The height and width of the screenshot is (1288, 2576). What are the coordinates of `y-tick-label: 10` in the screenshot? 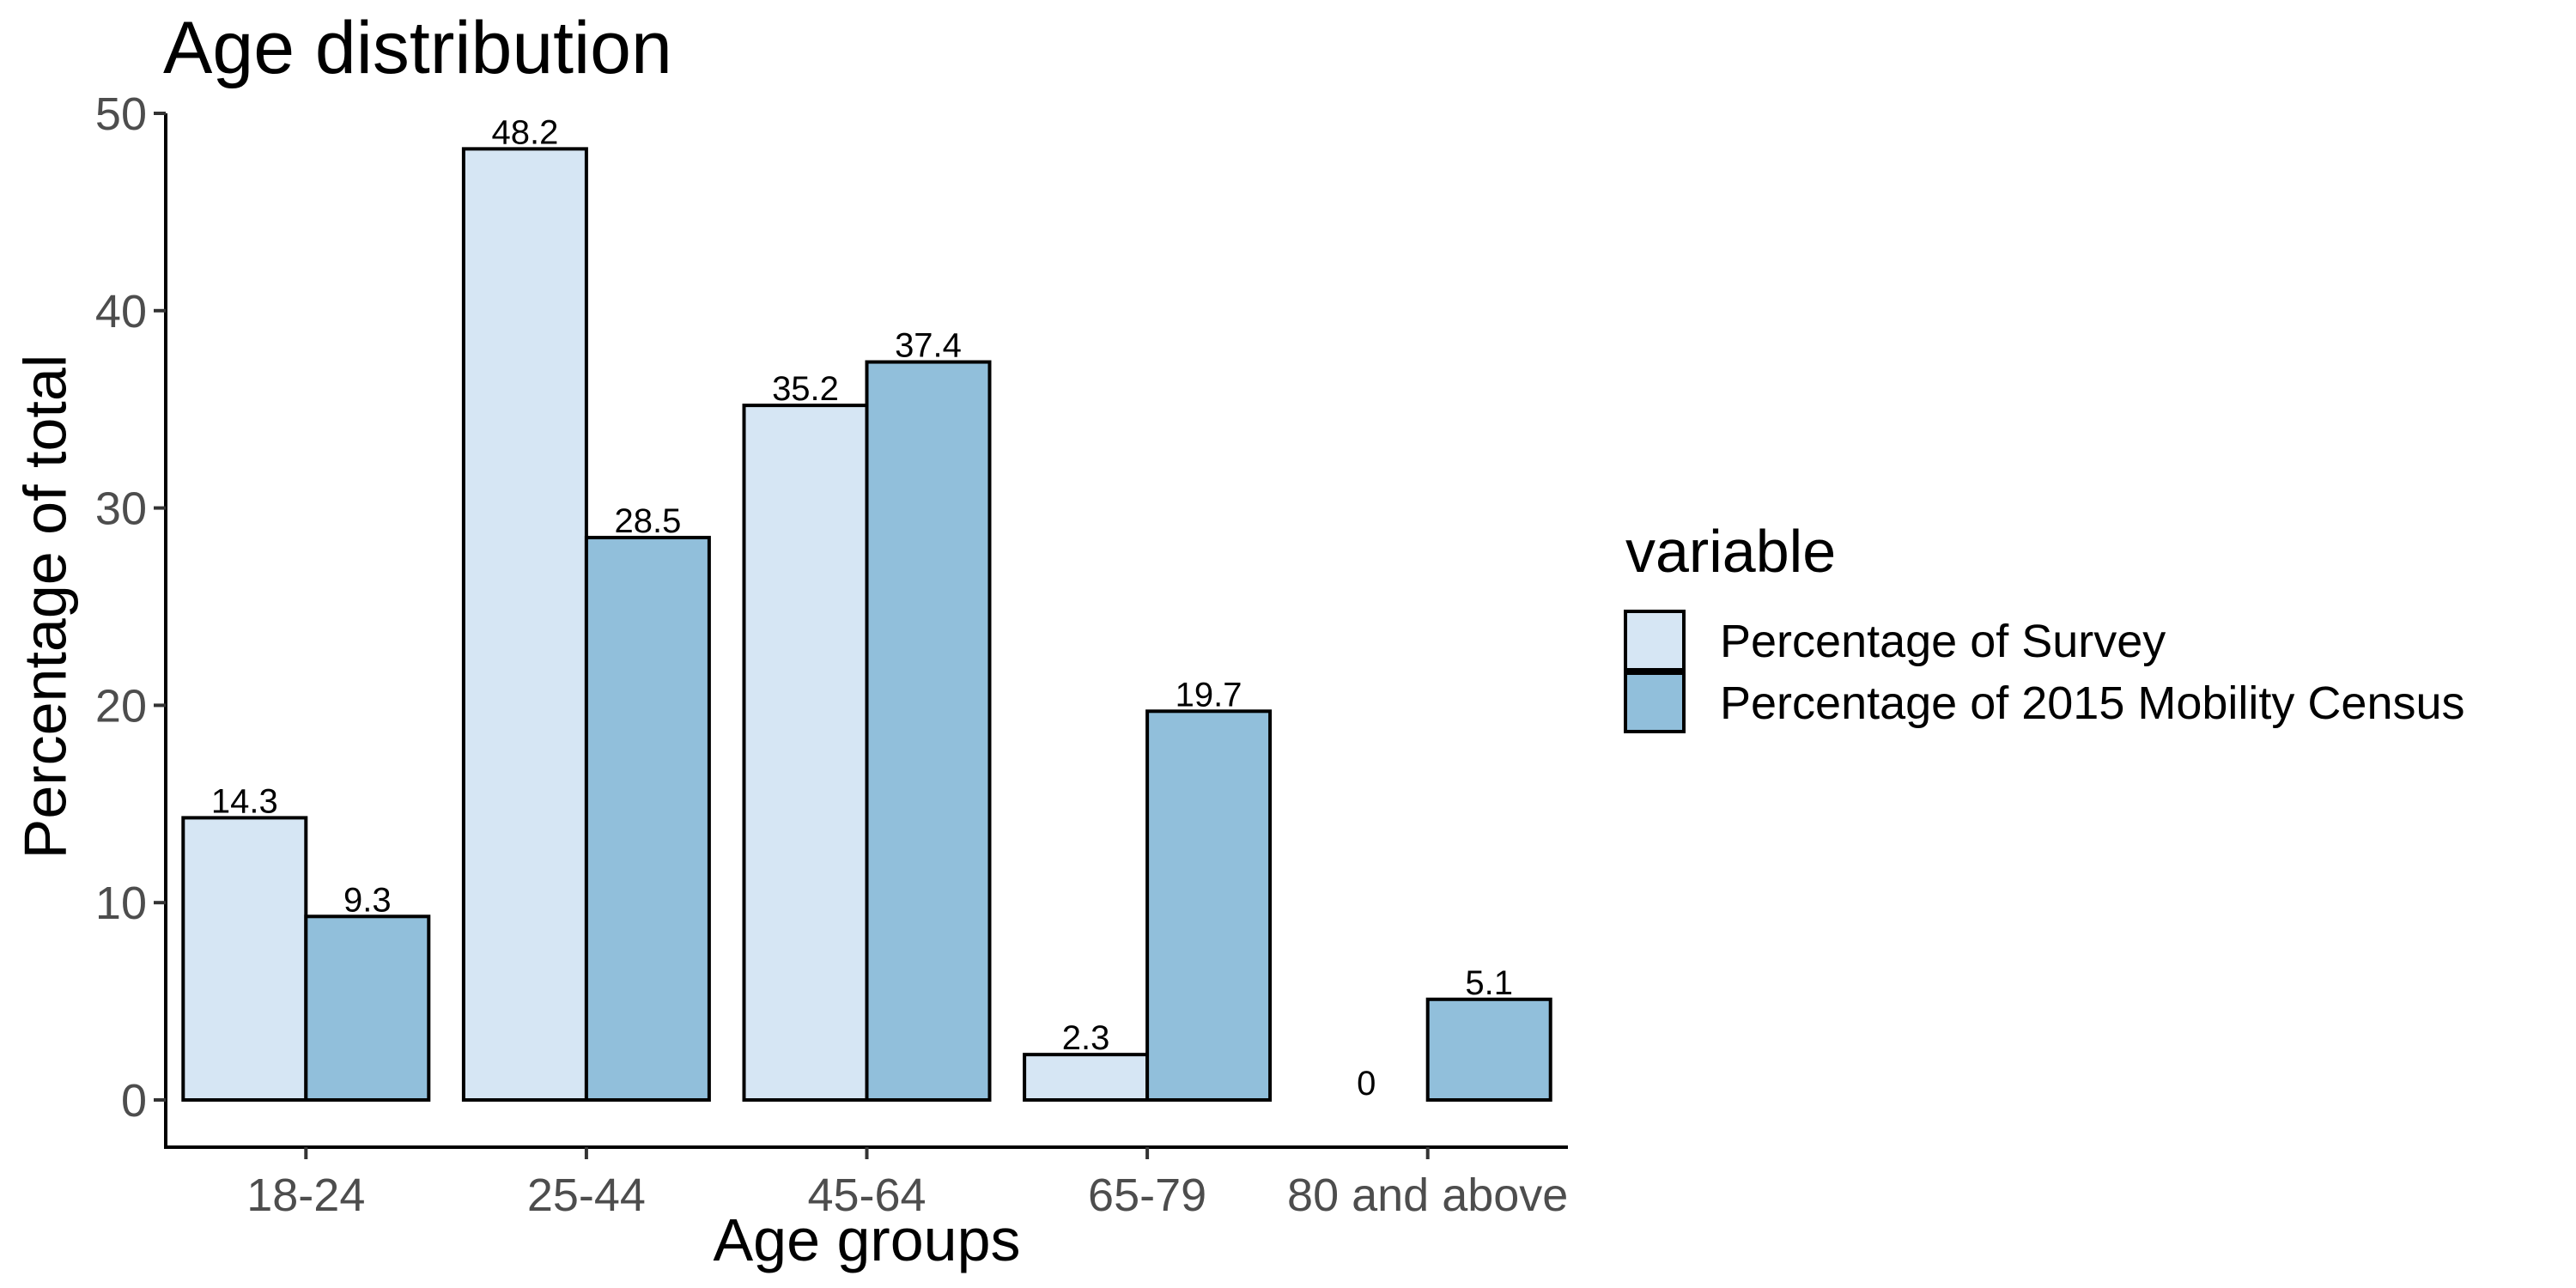 It's located at (121, 903).